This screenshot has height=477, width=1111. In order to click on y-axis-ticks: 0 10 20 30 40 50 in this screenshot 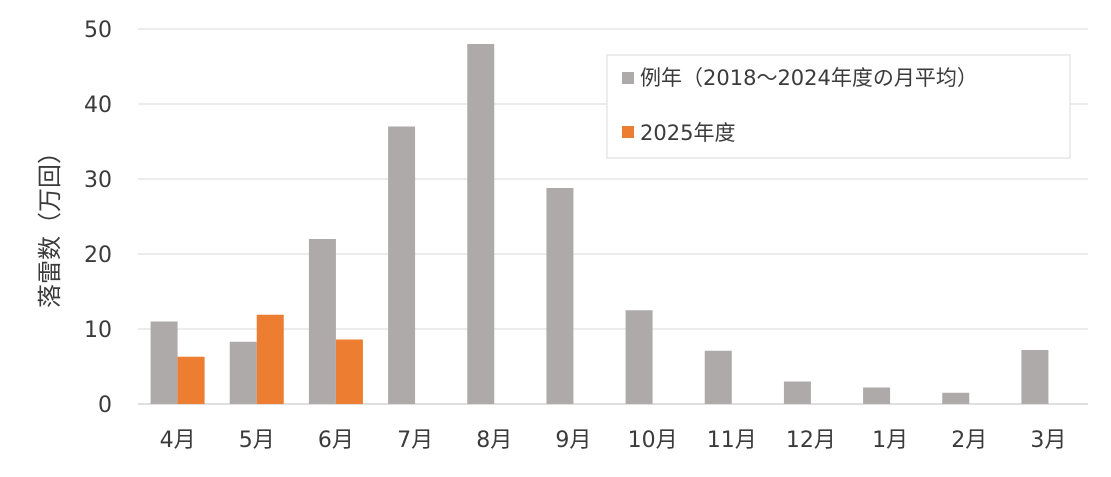, I will do `click(98, 218)`.